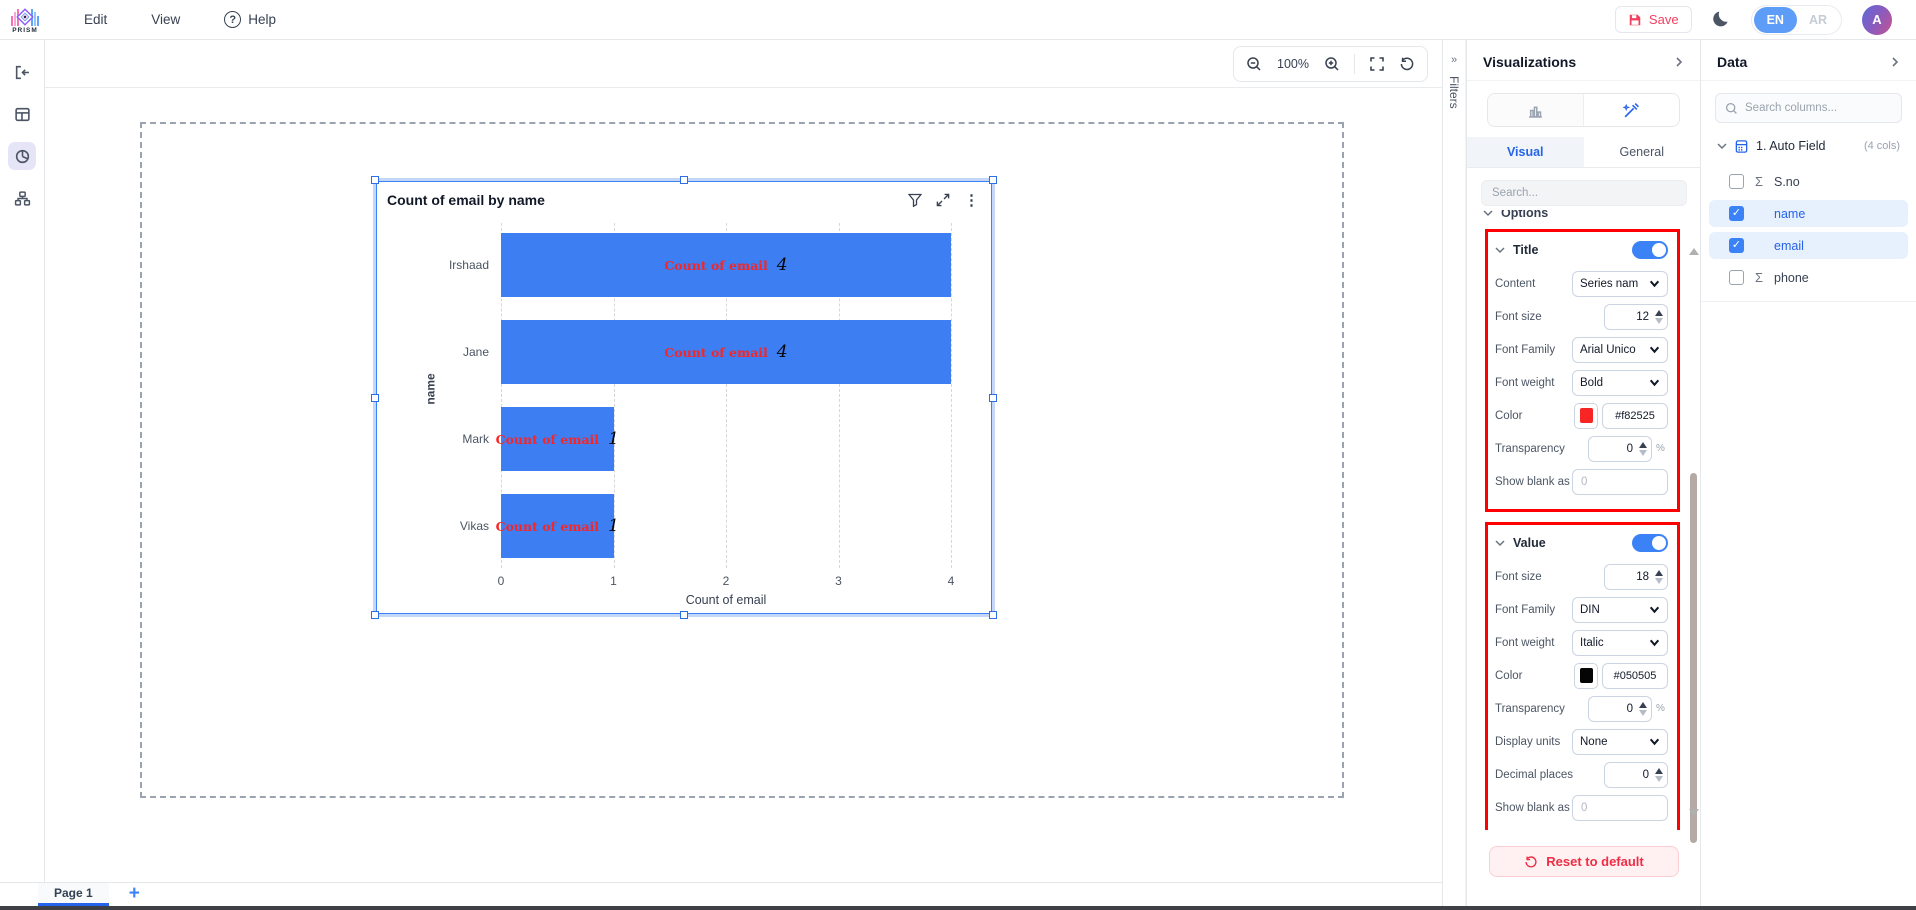  I want to click on chevron-down-icon, so click(1654, 383).